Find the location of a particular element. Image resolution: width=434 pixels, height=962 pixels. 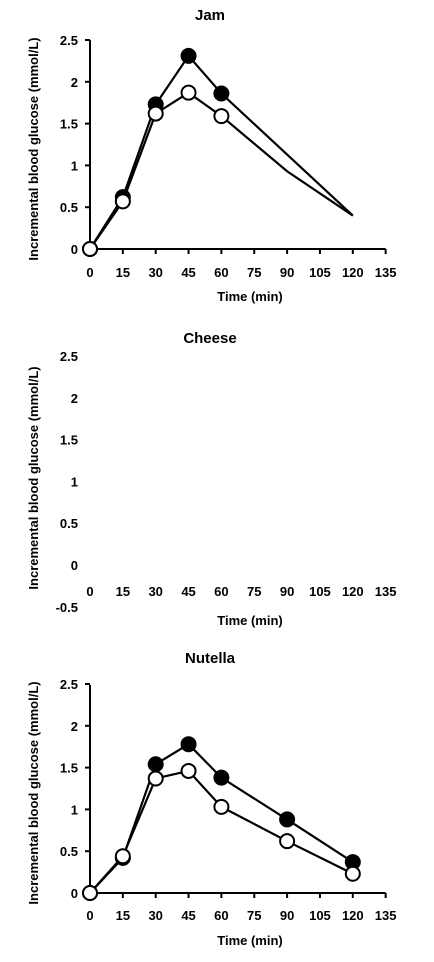

y-tick-label: -0.5 is located at coordinates (67, 607).